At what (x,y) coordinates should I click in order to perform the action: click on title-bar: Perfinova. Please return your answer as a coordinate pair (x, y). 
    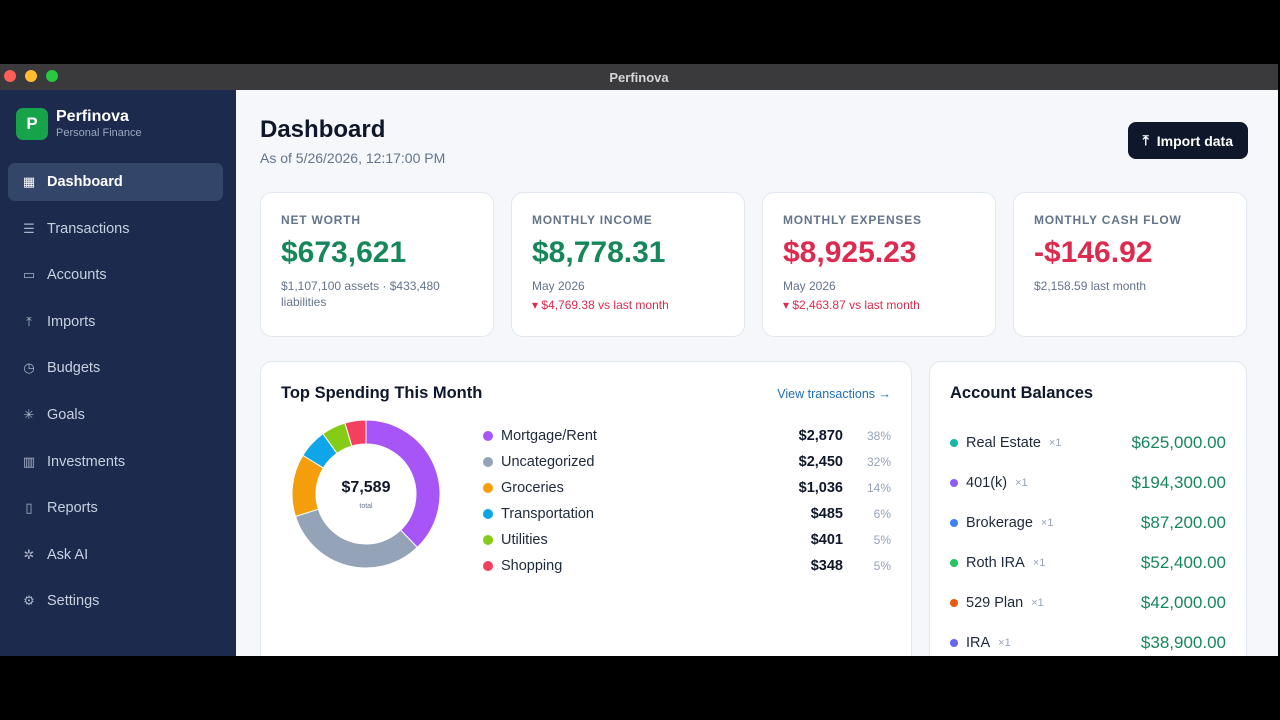
    Looking at the image, I should click on (639, 77).